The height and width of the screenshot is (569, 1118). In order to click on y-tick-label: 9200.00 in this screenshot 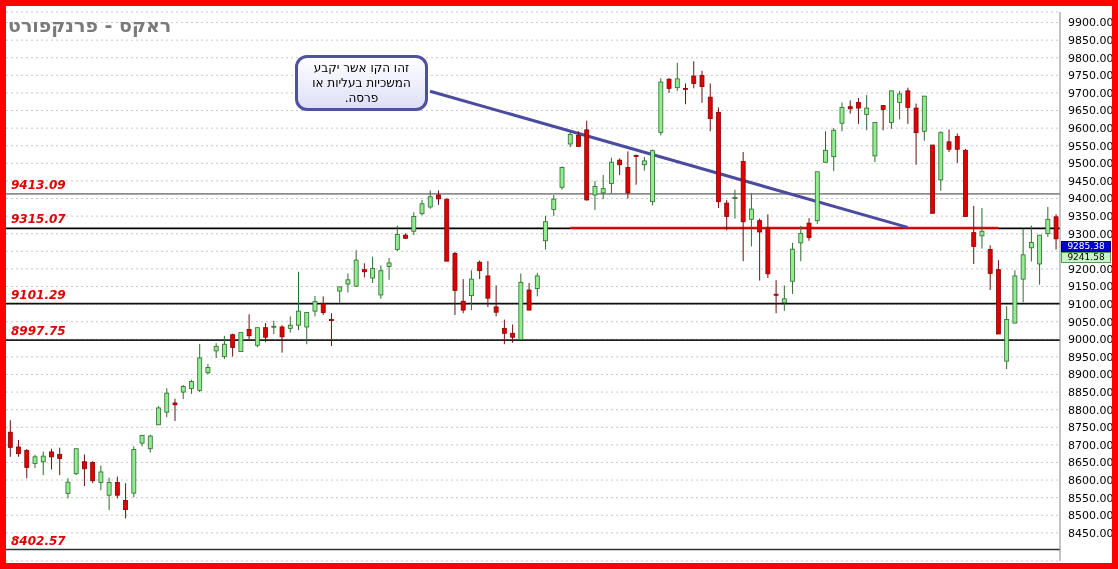, I will do `click(1091, 269)`.